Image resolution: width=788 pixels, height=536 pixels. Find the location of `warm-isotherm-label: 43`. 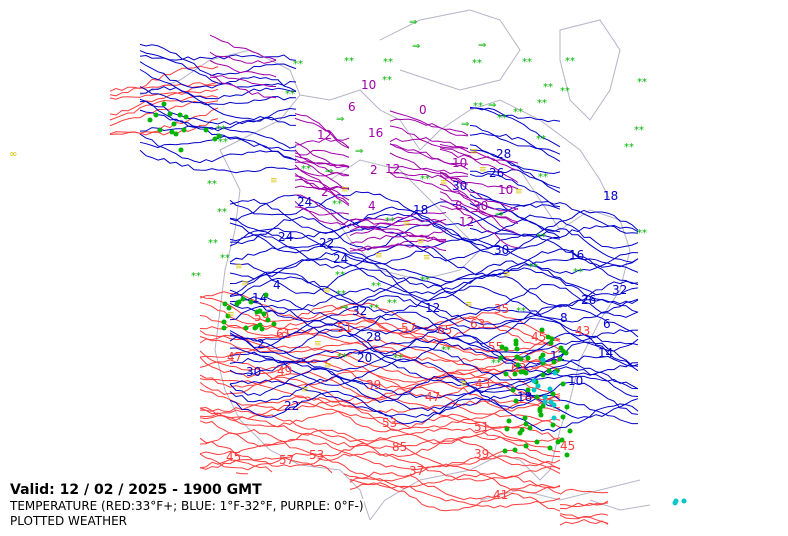

warm-isotherm-label: 43 is located at coordinates (582, 331).